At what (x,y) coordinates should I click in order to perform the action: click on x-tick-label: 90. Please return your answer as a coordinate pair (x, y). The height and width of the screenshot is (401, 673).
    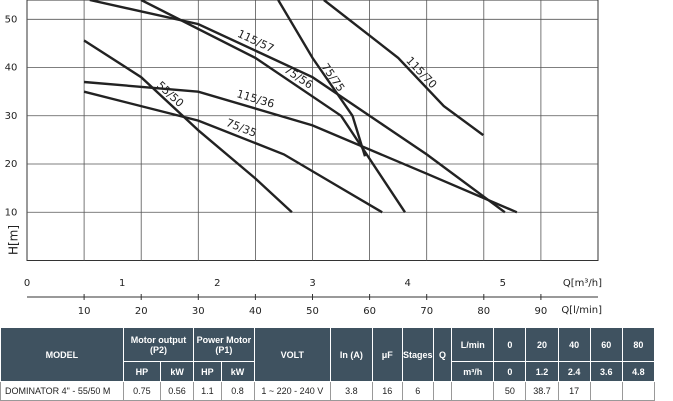
    Looking at the image, I should click on (541, 311).